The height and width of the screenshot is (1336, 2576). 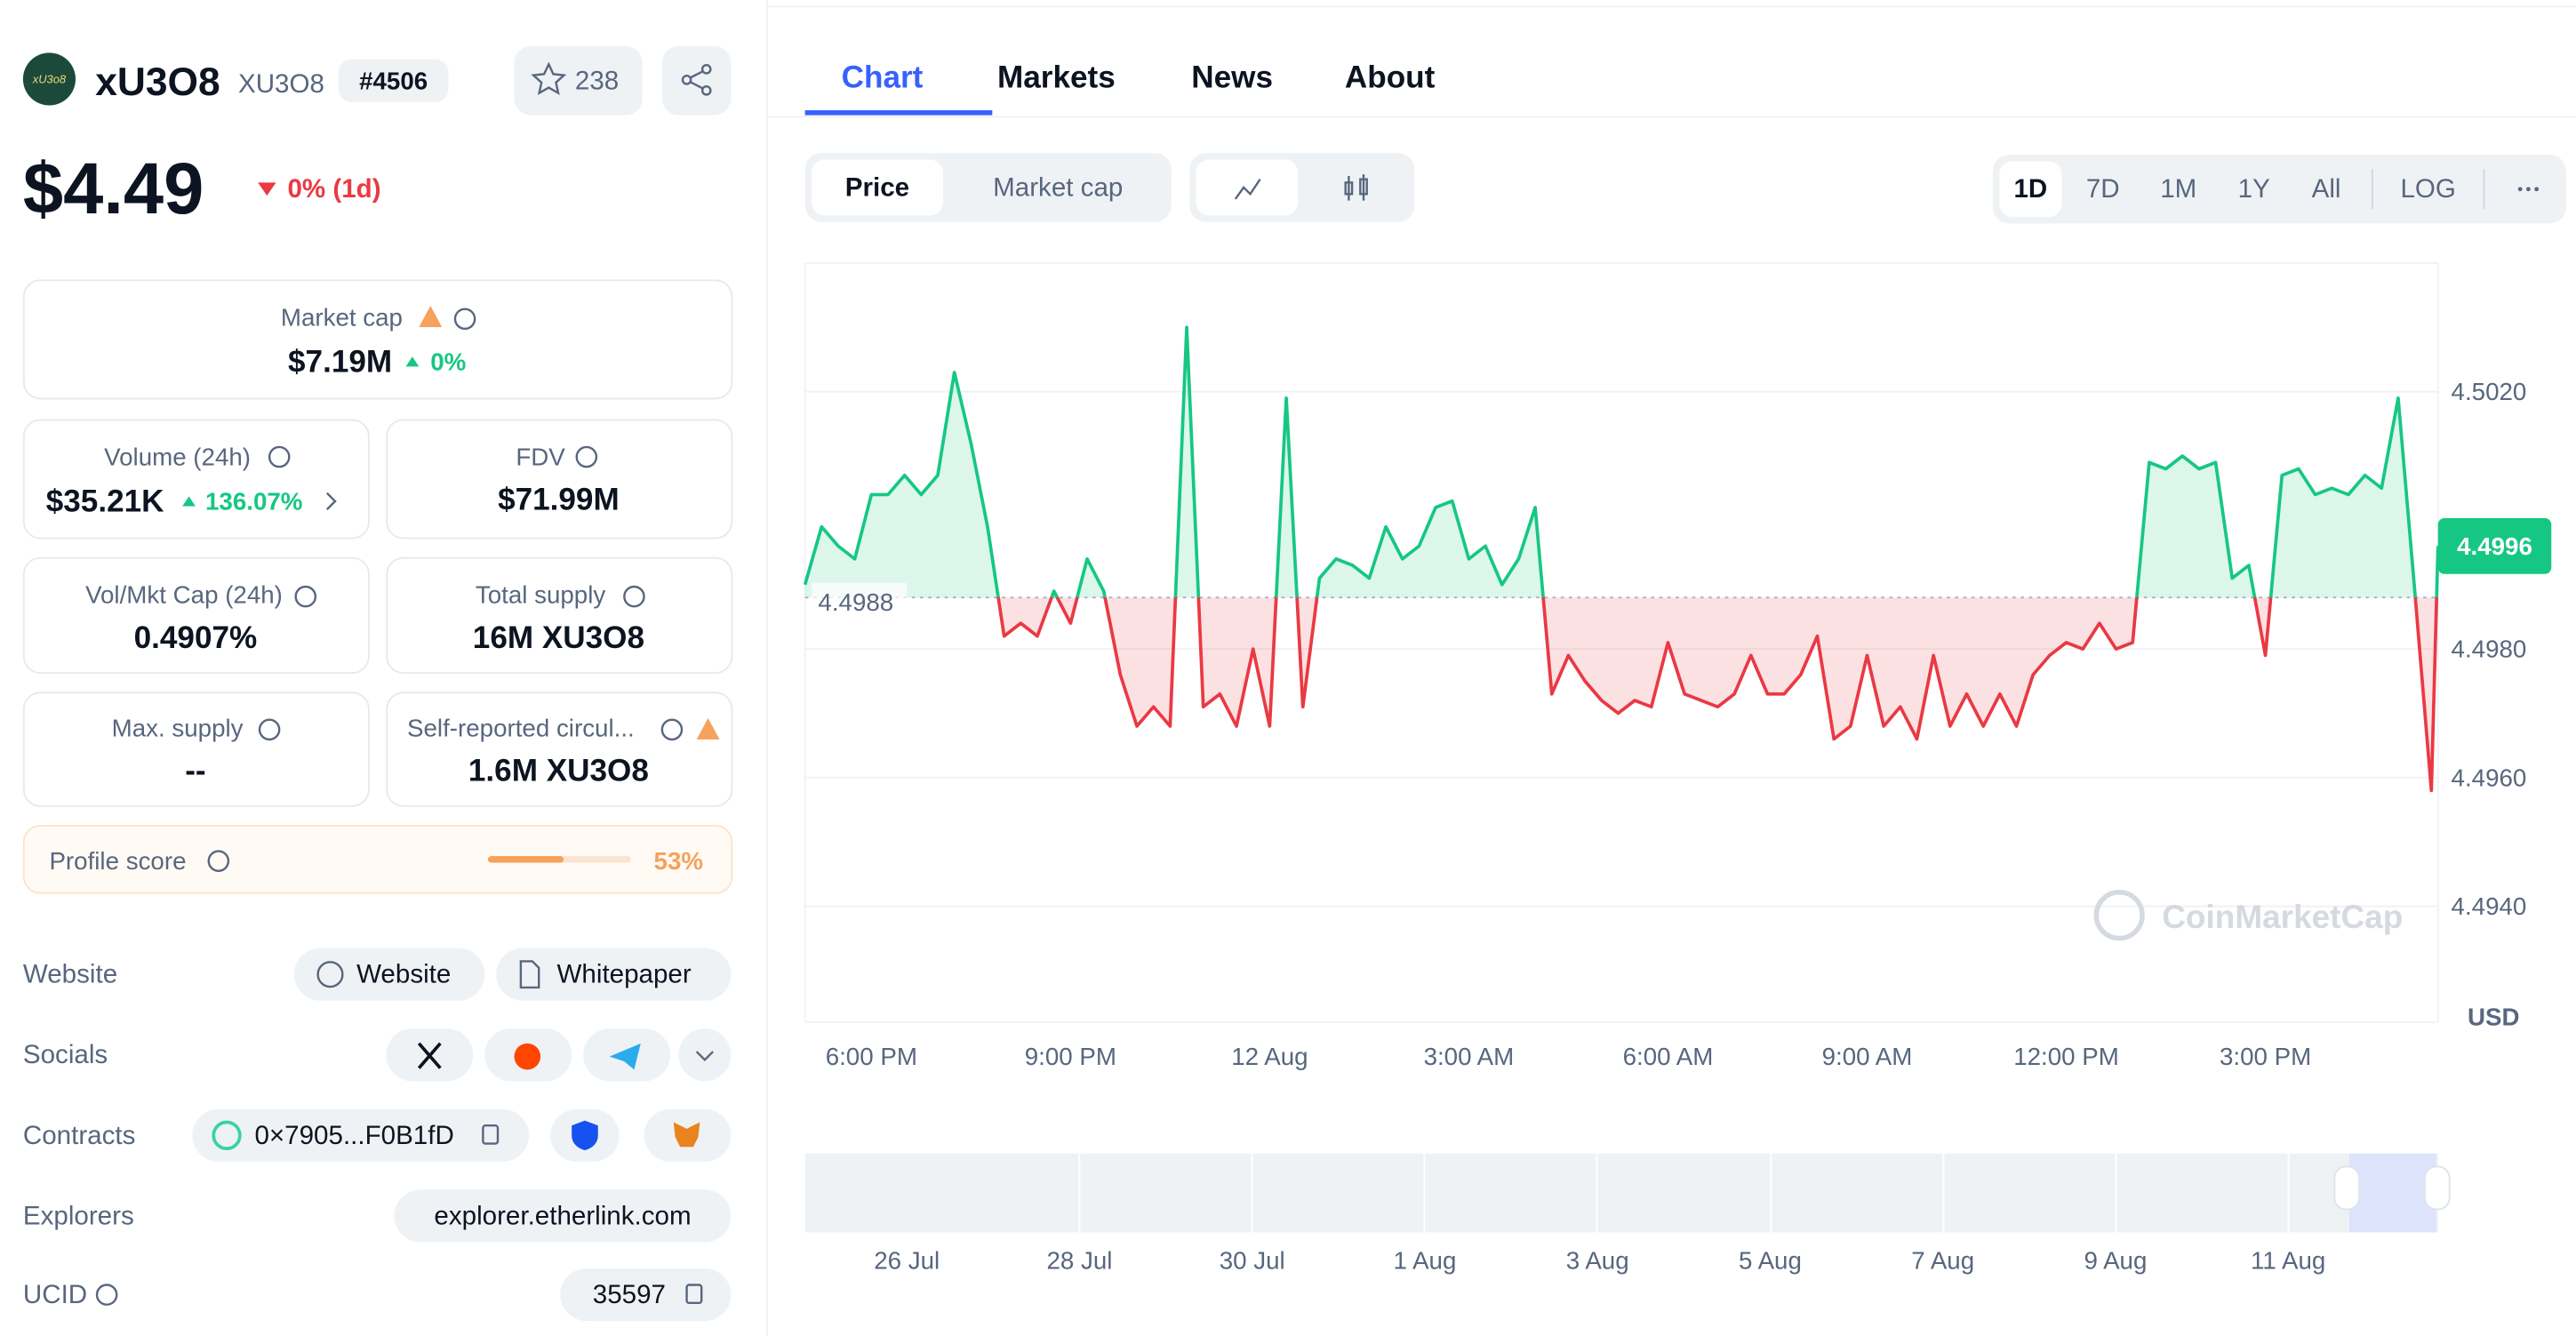 I want to click on y-tick-label: 4.4960, so click(x=2489, y=777).